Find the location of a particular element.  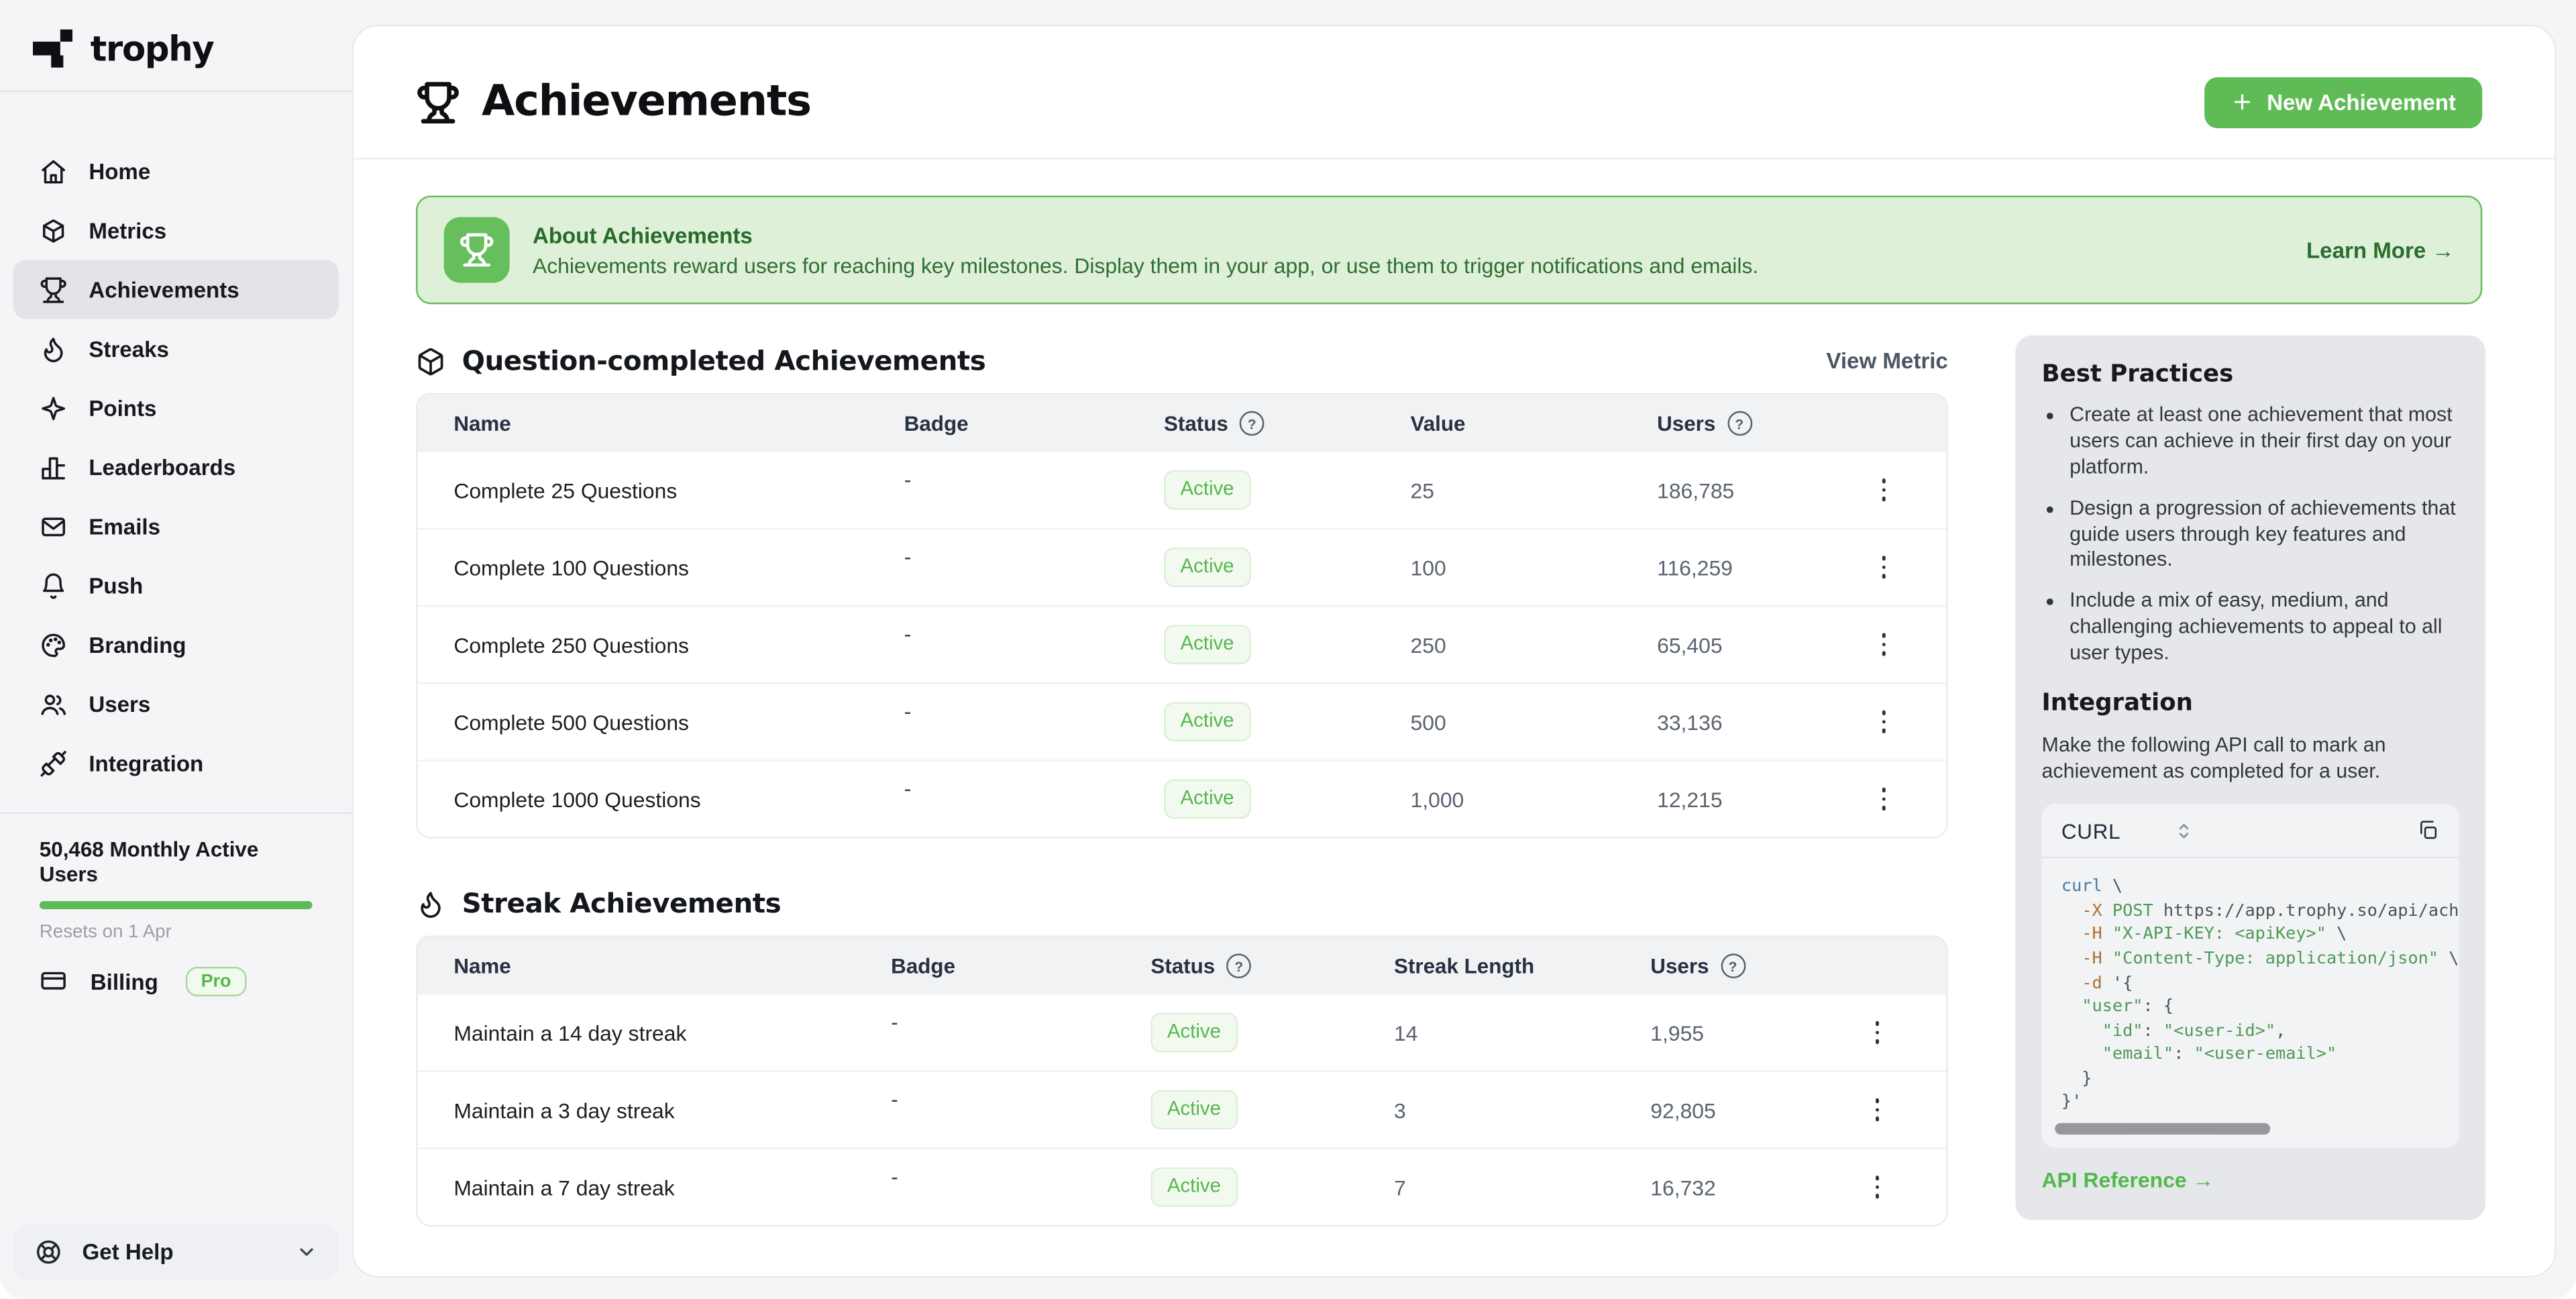

best-practices-title: Best Practices is located at coordinates (2137, 375).